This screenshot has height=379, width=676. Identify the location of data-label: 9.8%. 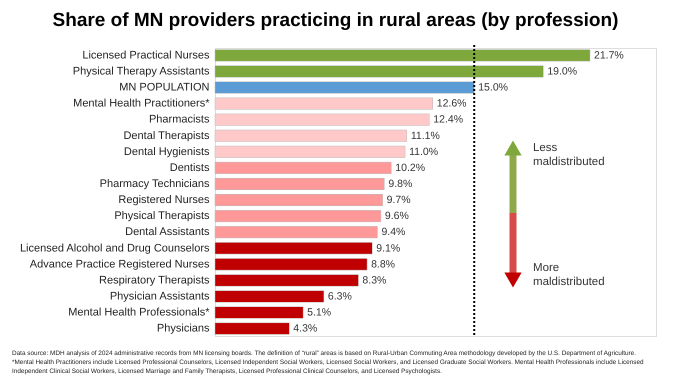
(400, 184).